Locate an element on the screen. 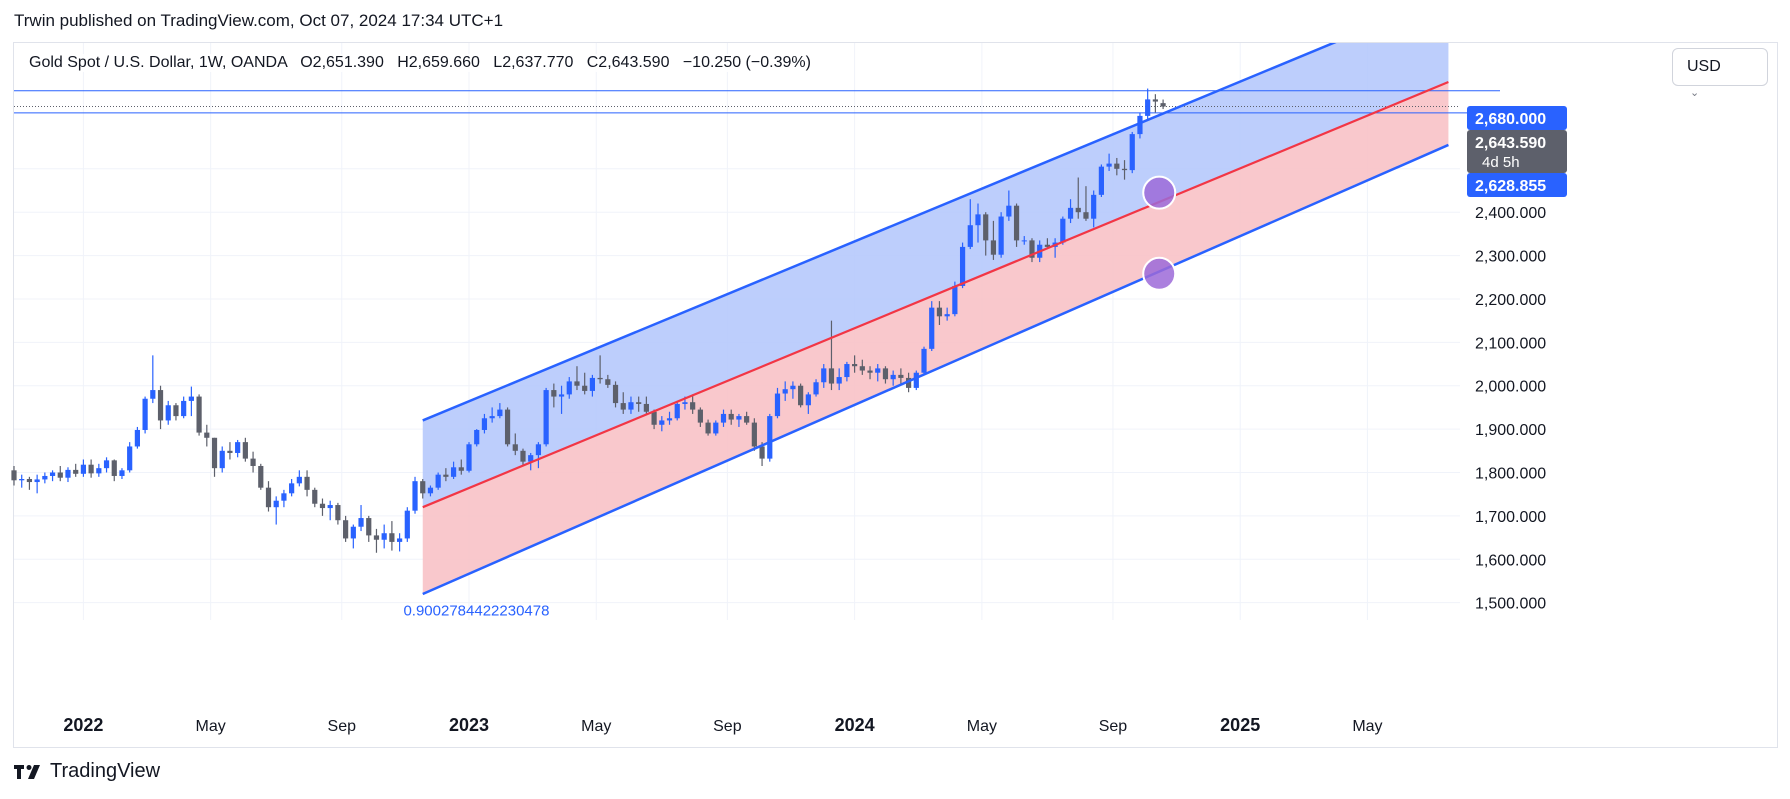  legend-high-label: H is located at coordinates (403, 62).